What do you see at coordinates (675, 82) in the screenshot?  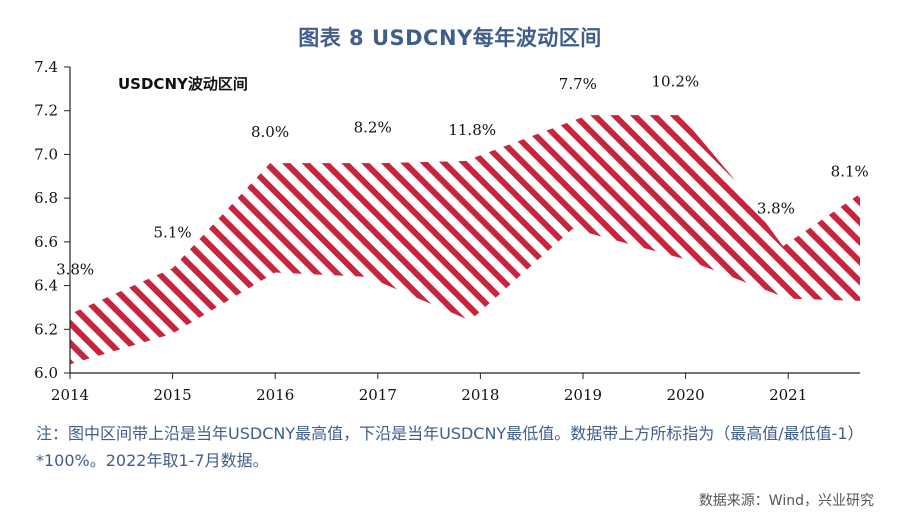 I see `pct-label: 10.2%` at bounding box center [675, 82].